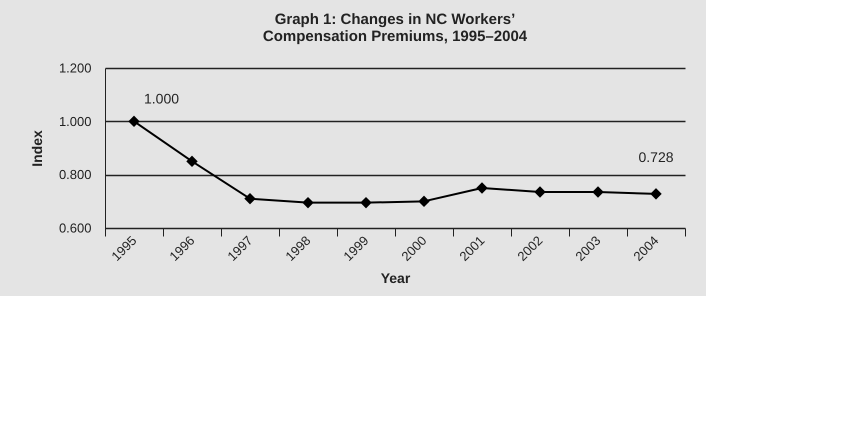  Describe the element at coordinates (75, 174) in the screenshot. I see `y-tick-label: 0.800` at that location.